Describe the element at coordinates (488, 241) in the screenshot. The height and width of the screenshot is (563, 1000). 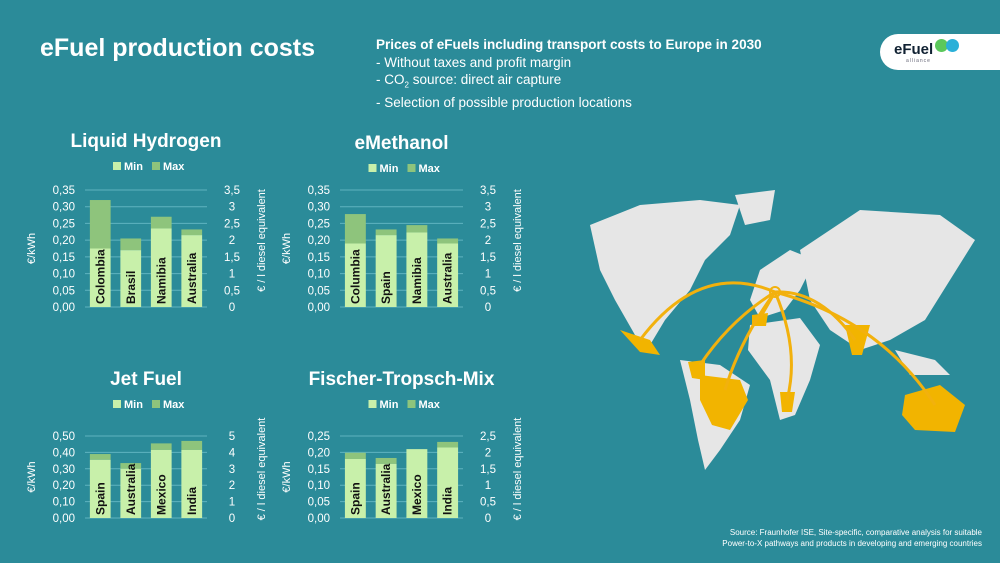
I see `y2-tick-label: 2` at that location.